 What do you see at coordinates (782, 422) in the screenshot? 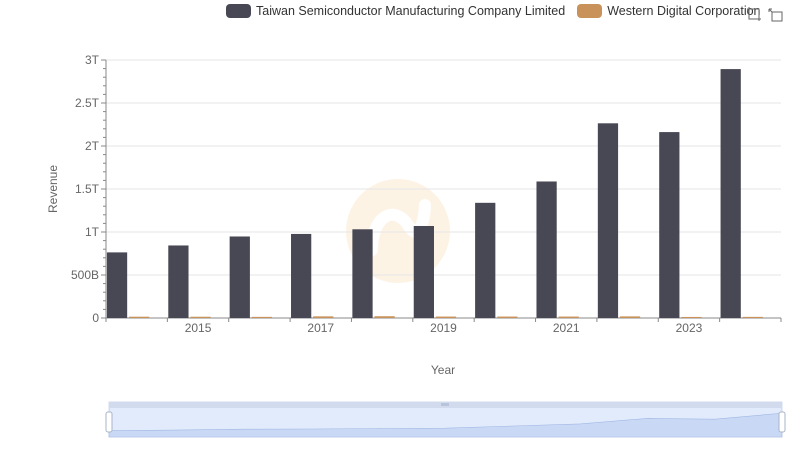
I see `zoom-handle-right` at bounding box center [782, 422].